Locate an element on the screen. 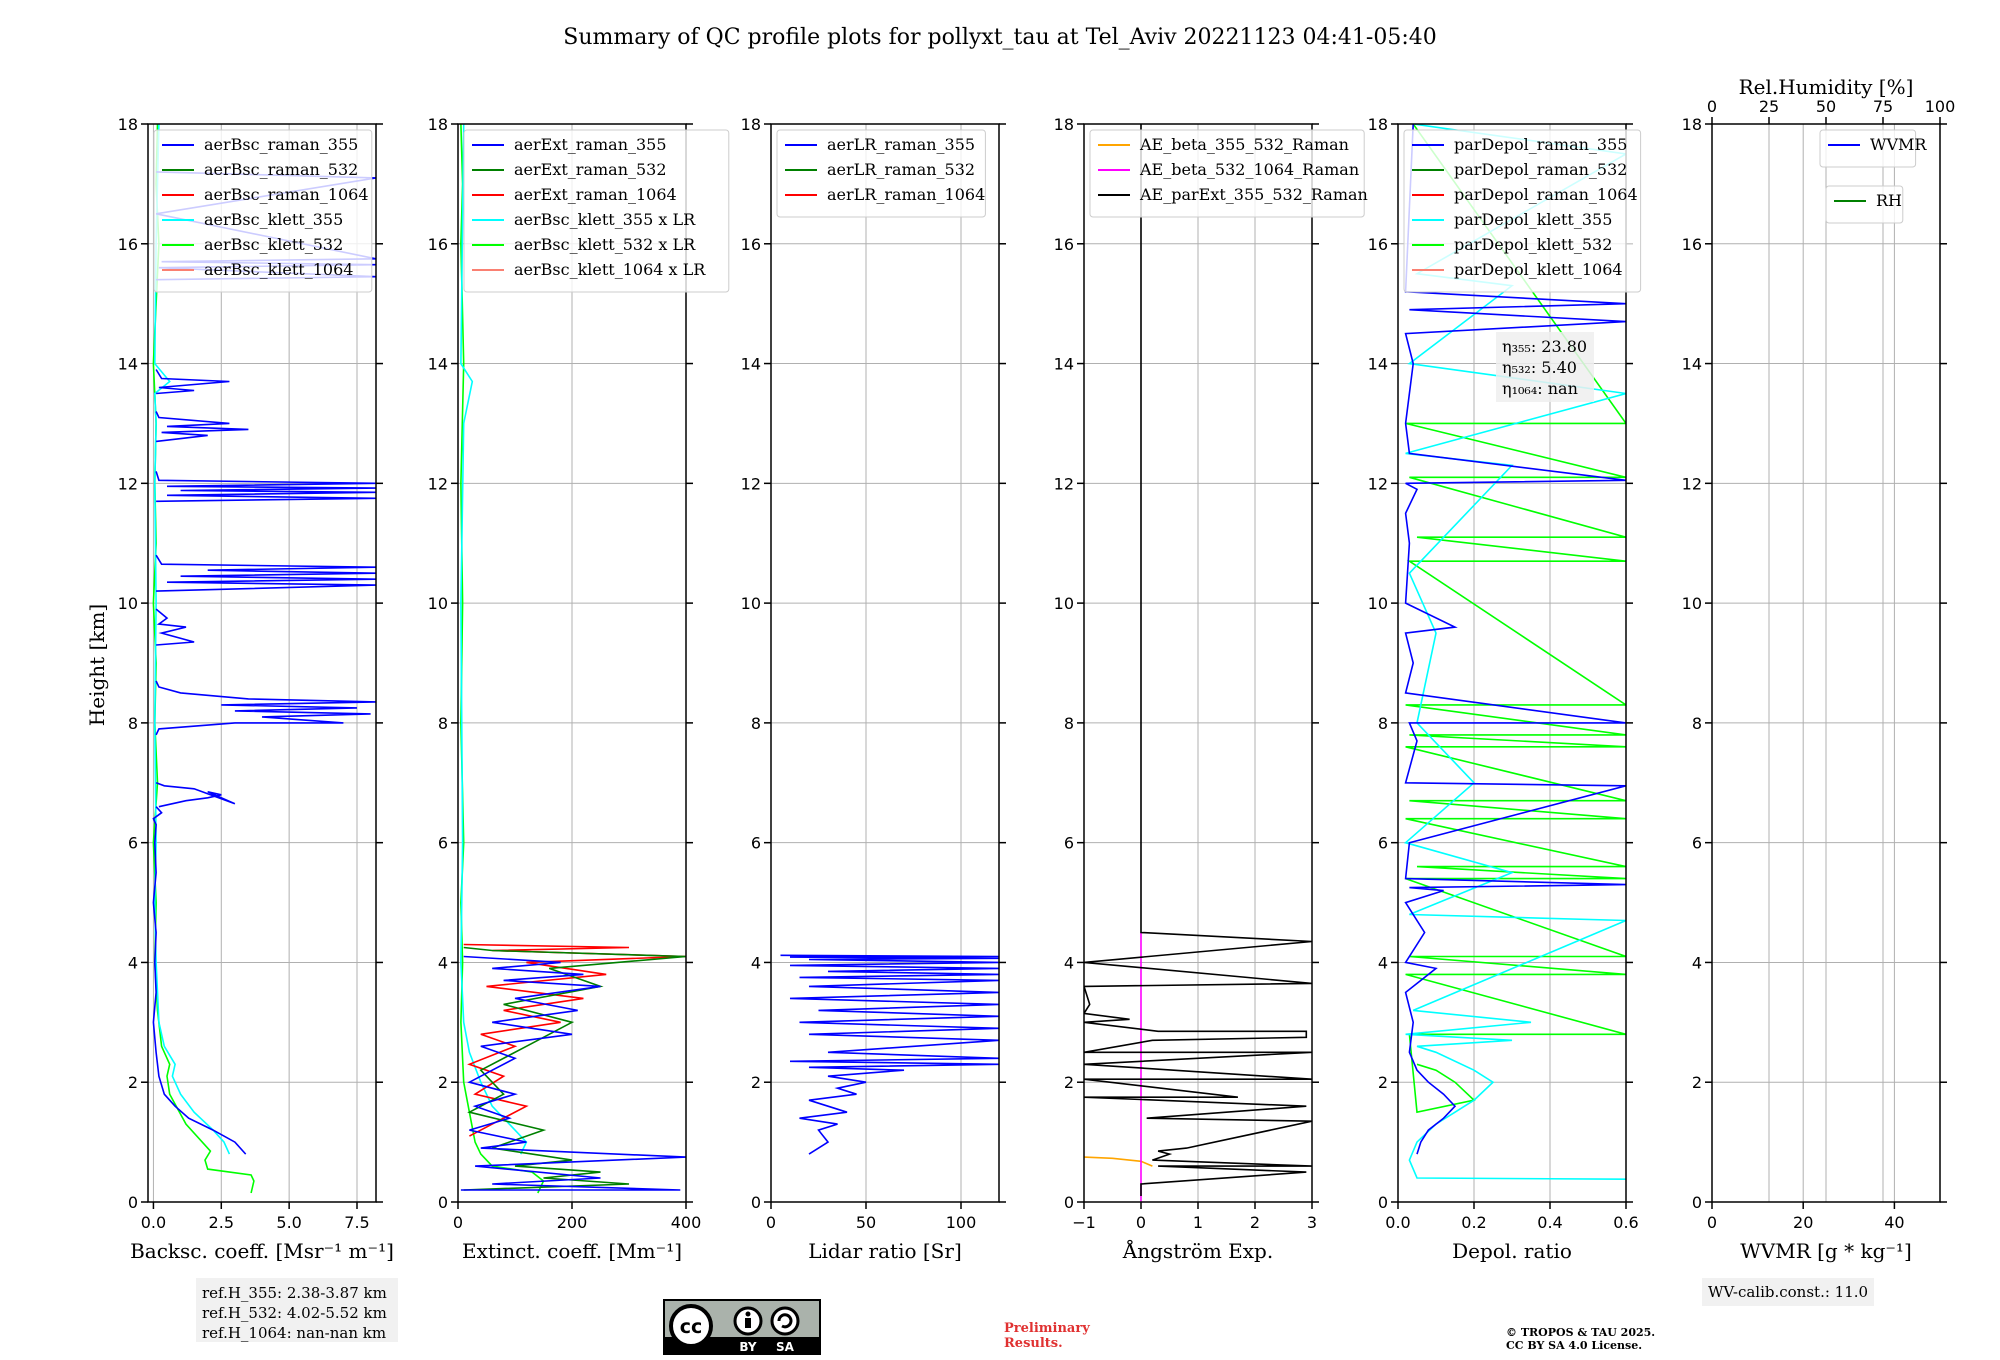 The height and width of the screenshot is (1360, 2000). legend-entry: aerBsc_klett_1064 is located at coordinates (278, 269).